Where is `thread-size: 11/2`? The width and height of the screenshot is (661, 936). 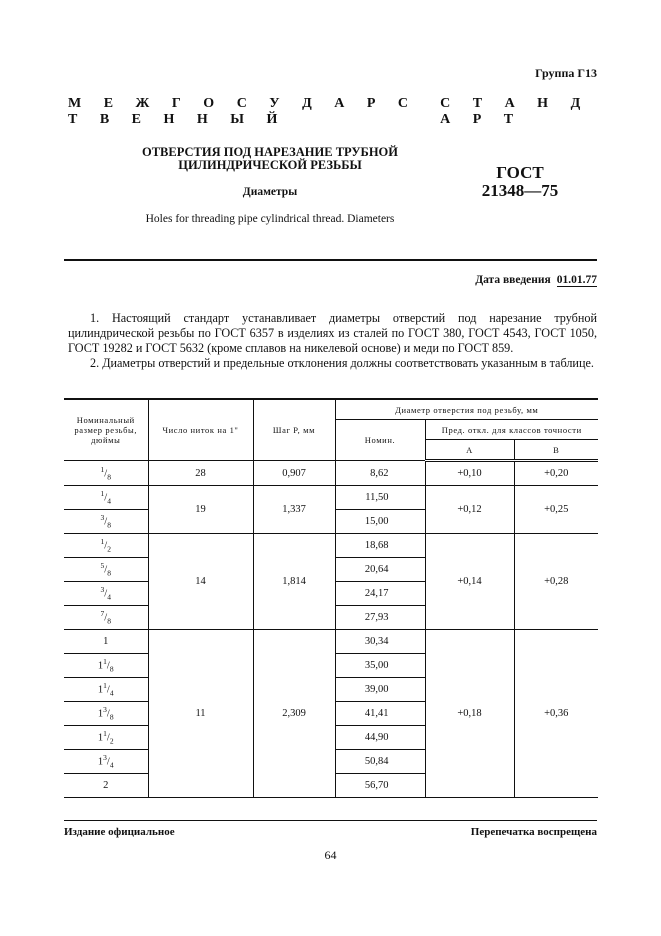
thread-size: 11/2 is located at coordinates (106, 737).